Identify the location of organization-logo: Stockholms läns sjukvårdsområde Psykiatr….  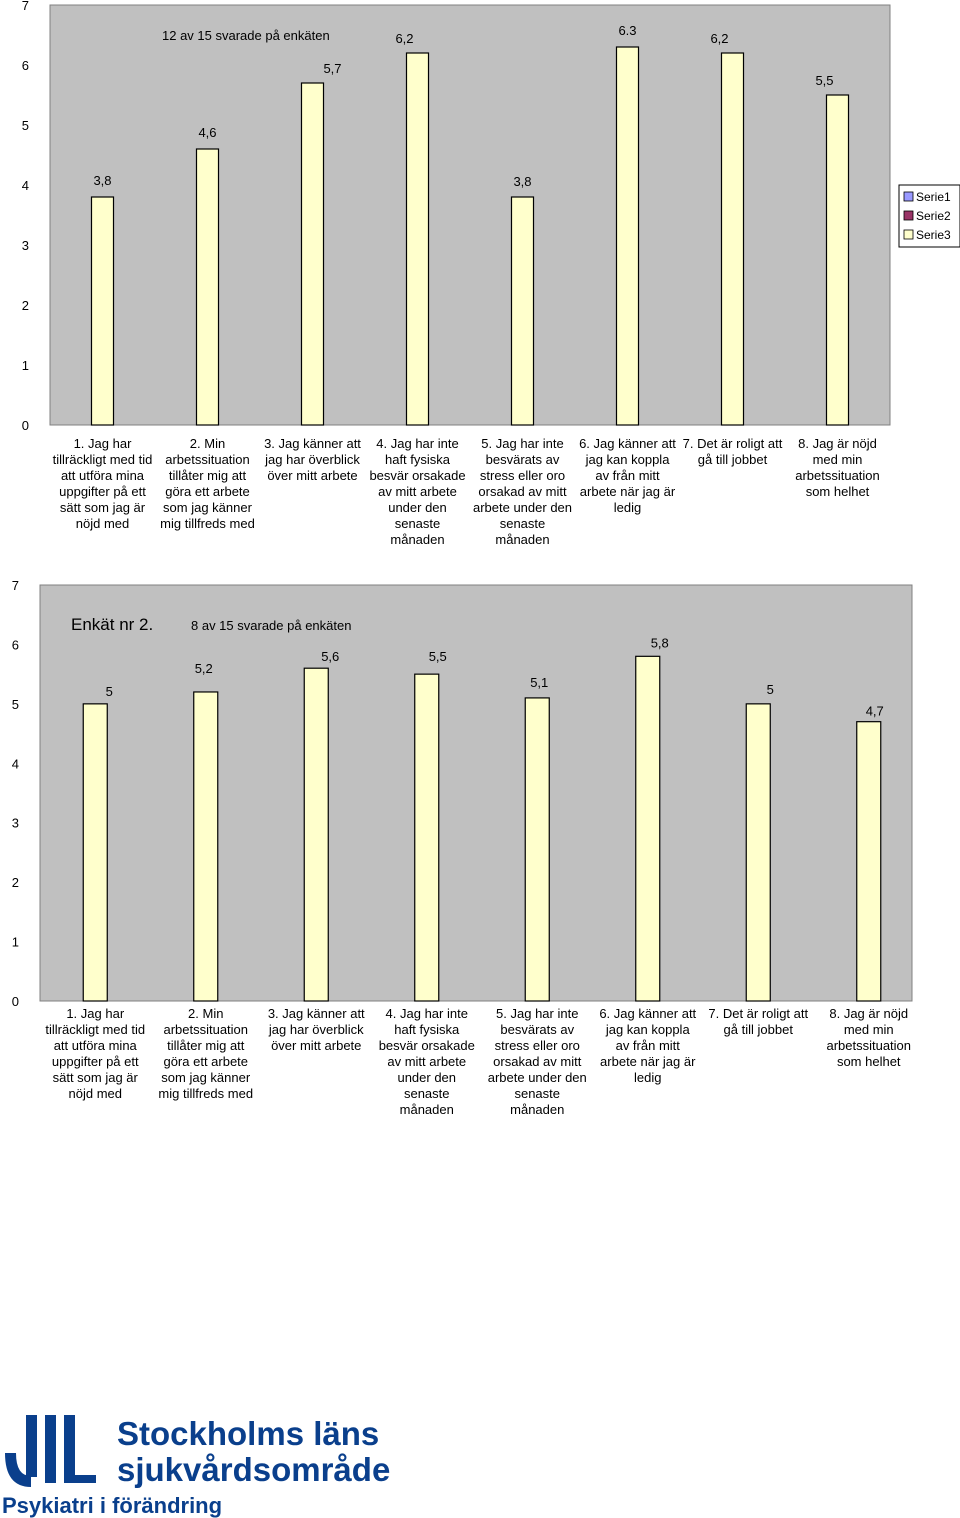
(196, 1466).